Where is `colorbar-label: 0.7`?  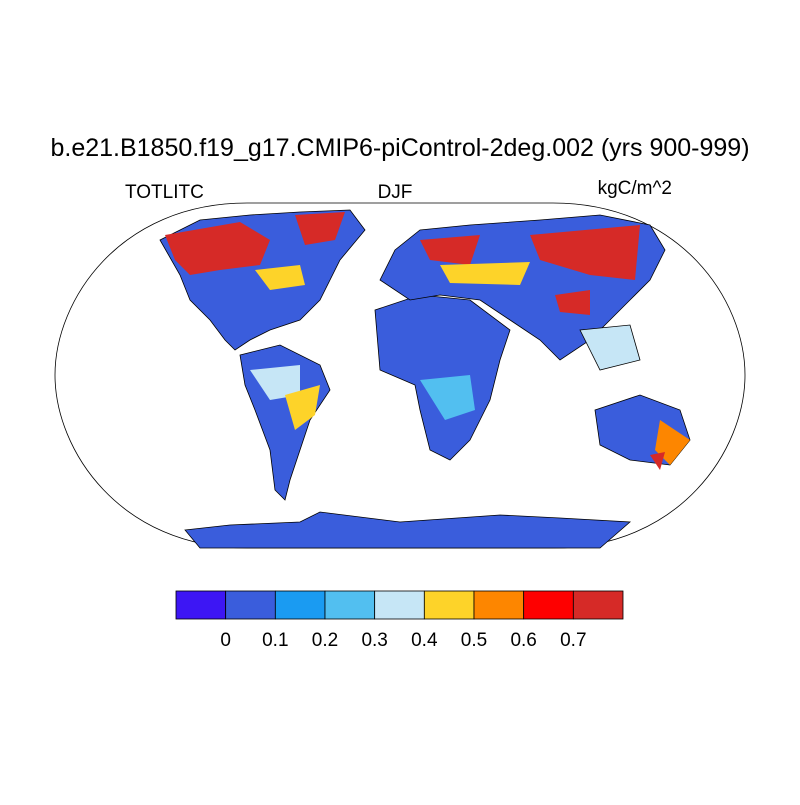
colorbar-label: 0.7 is located at coordinates (573, 640).